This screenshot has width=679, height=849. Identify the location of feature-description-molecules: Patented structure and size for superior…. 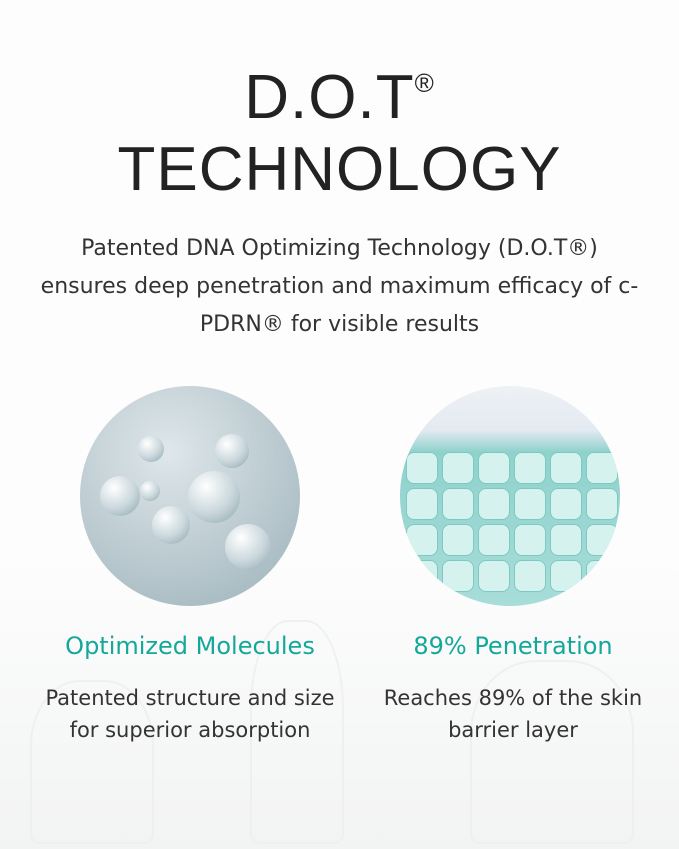
(190, 714).